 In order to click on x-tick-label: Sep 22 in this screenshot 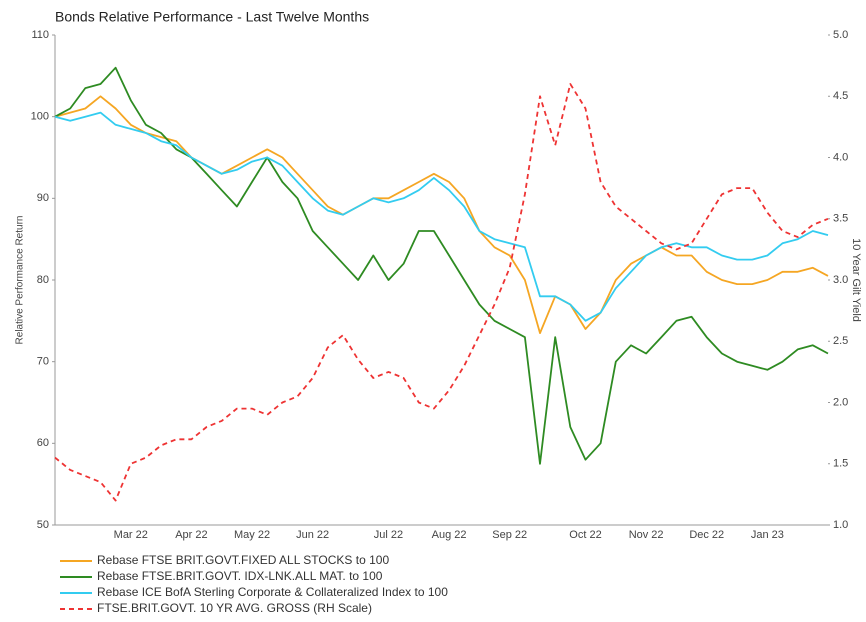, I will do `click(509, 535)`.